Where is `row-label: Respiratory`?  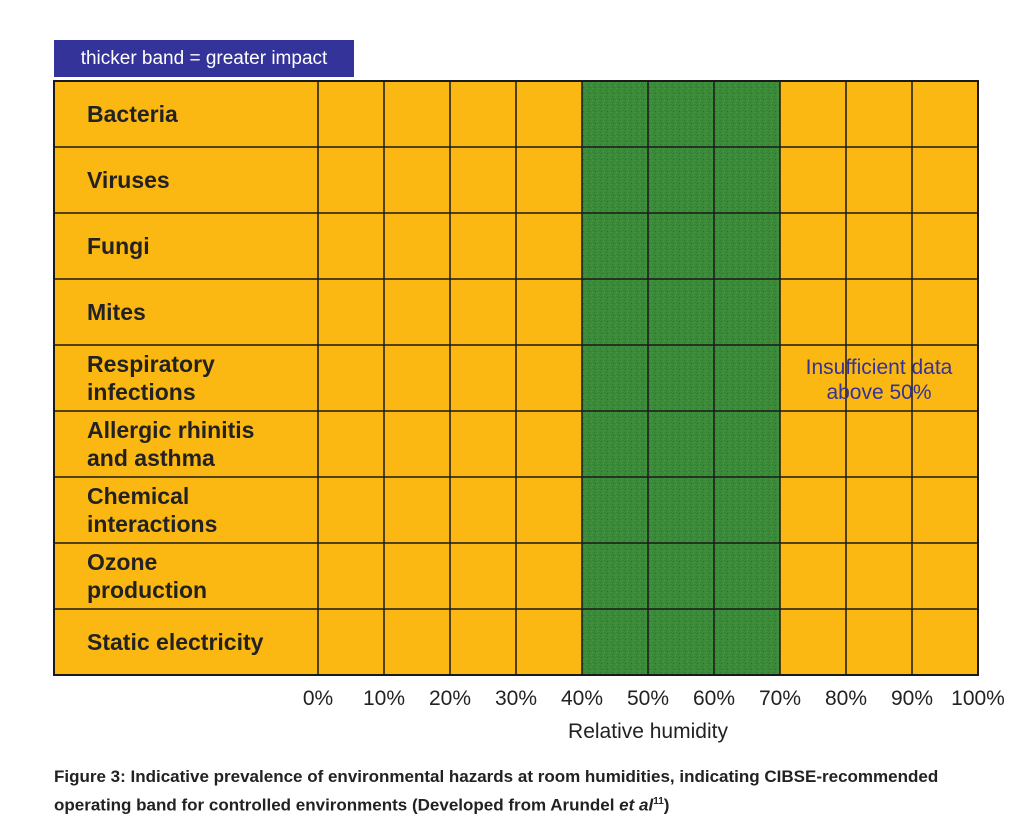
row-label: Respiratory is located at coordinates (151, 364).